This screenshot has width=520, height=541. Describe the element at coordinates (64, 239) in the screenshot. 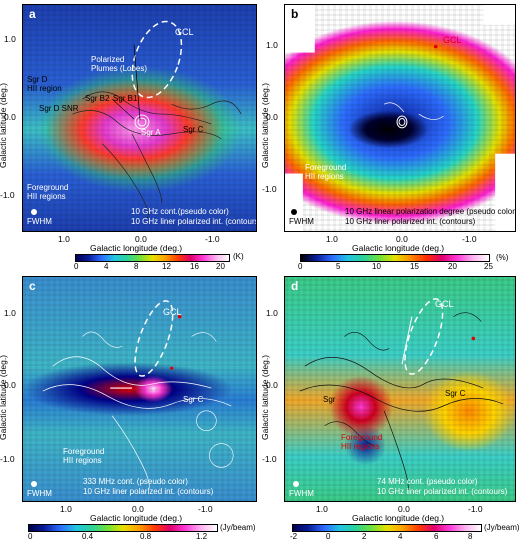

I see `panel-a-xtick-1: 1.0` at that location.